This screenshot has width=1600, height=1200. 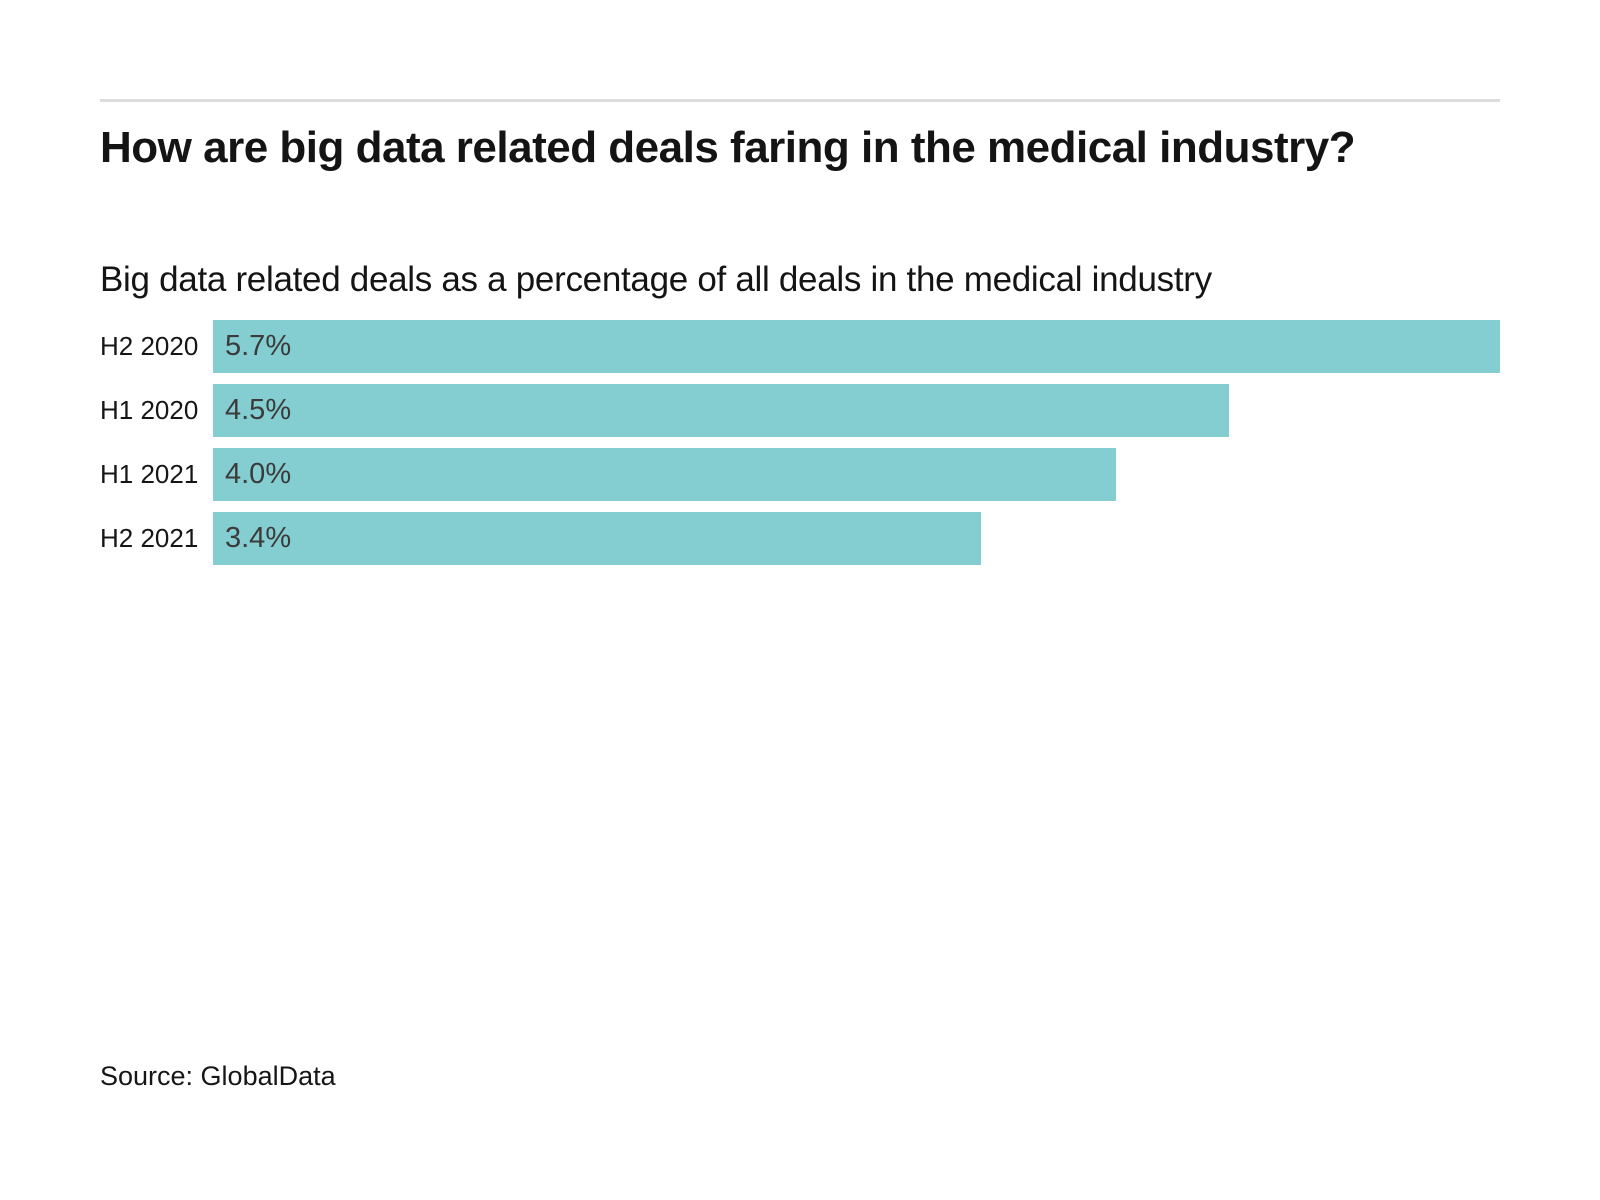 I want to click on bar-row: H1 2020 4.5%, so click(x=800, y=410).